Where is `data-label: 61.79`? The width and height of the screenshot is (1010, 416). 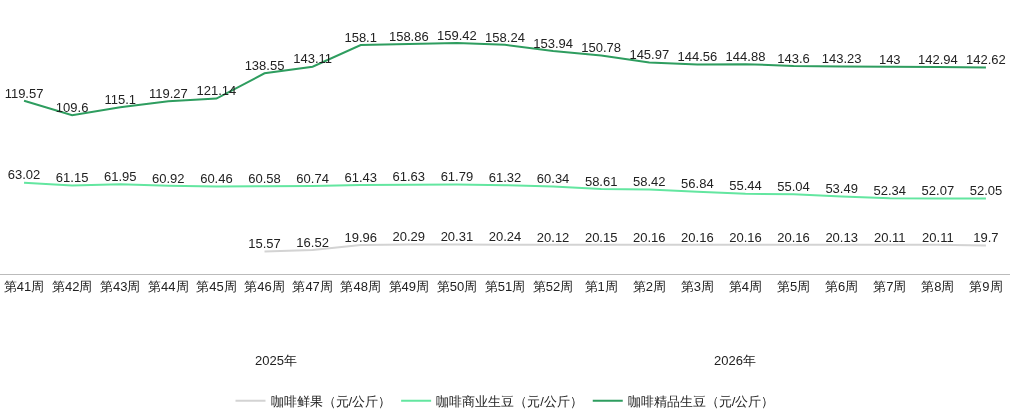
data-label: 61.79 is located at coordinates (457, 177).